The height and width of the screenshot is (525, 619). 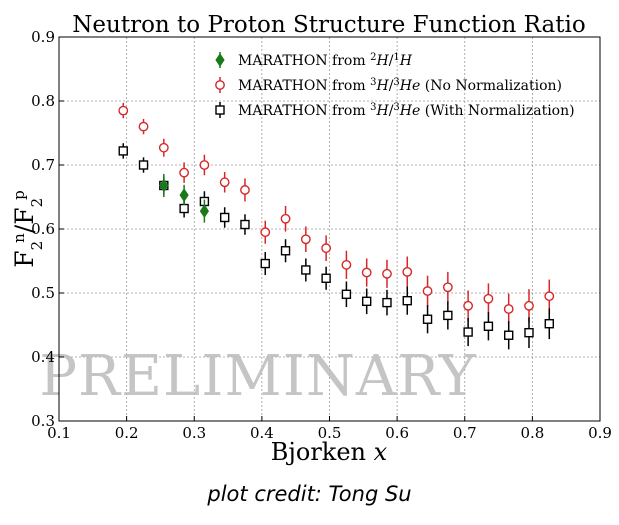 I want to click on y-ticks: 0.3 0.4 0.5 0.6 0.7 0.8 0.9, so click(x=47, y=229).